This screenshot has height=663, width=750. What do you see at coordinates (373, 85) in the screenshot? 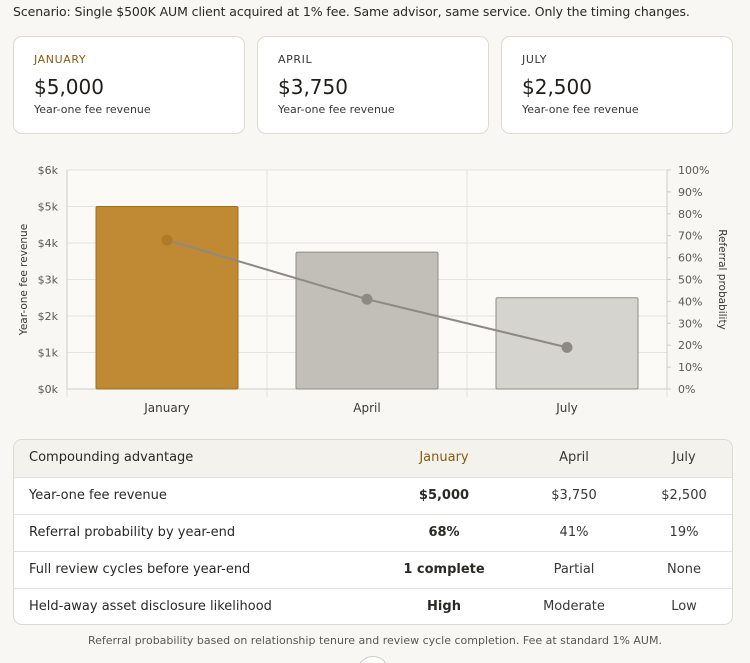
I see `card-april: APRIL $3,750 Year-one fee revenue` at bounding box center [373, 85].